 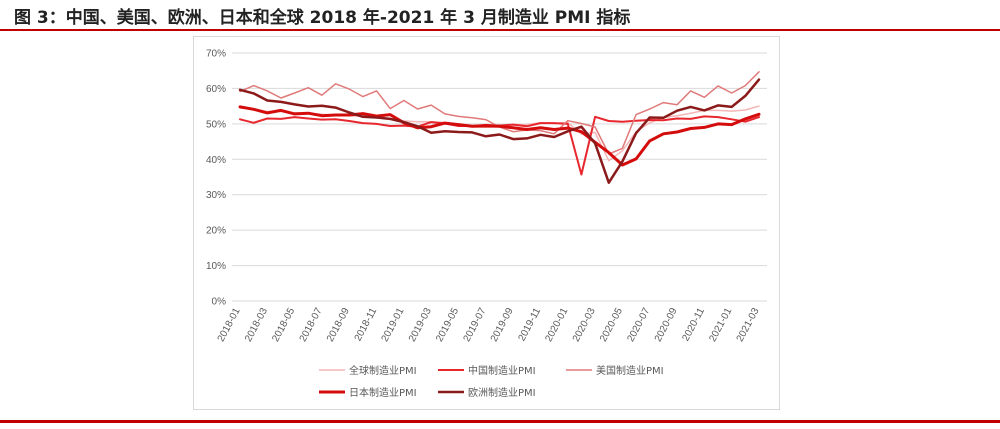 I want to click on legend-label-global: 全球制造业PMI, so click(x=383, y=370).